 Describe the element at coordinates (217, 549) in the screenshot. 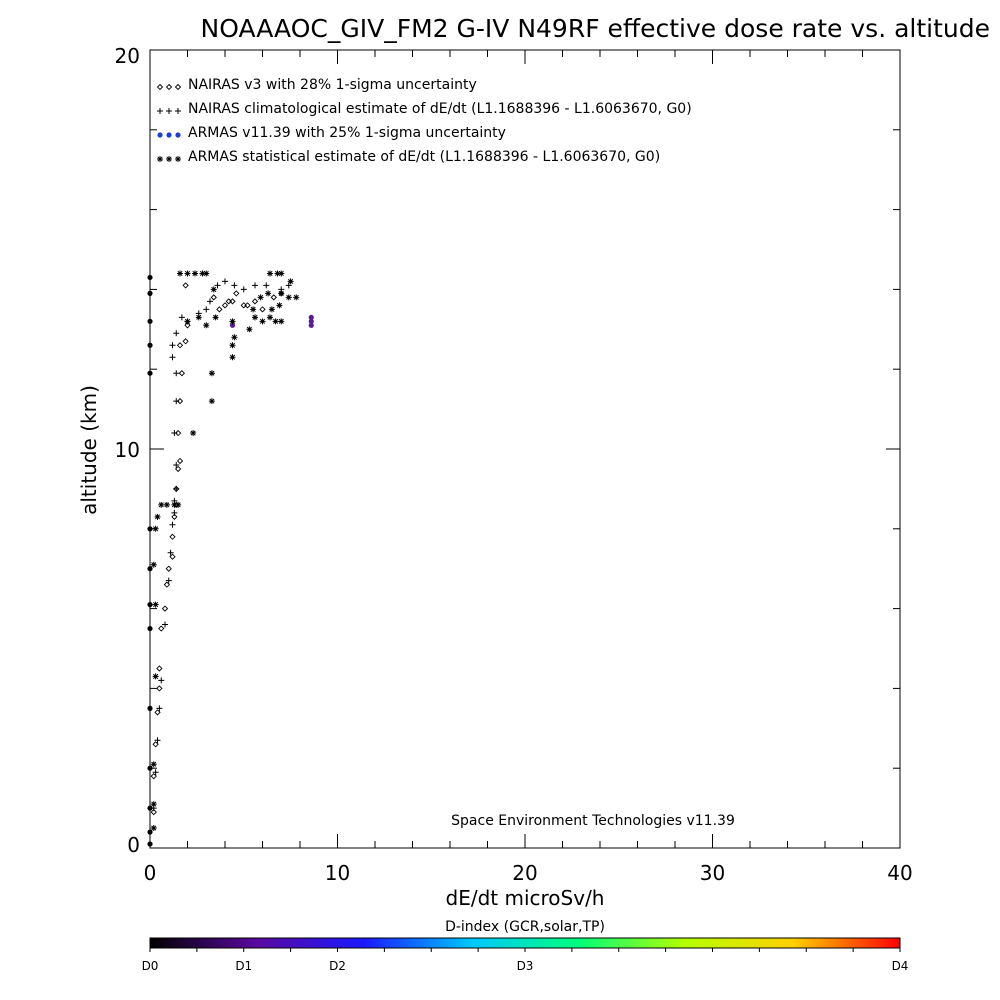

I see `series-diamond` at that location.